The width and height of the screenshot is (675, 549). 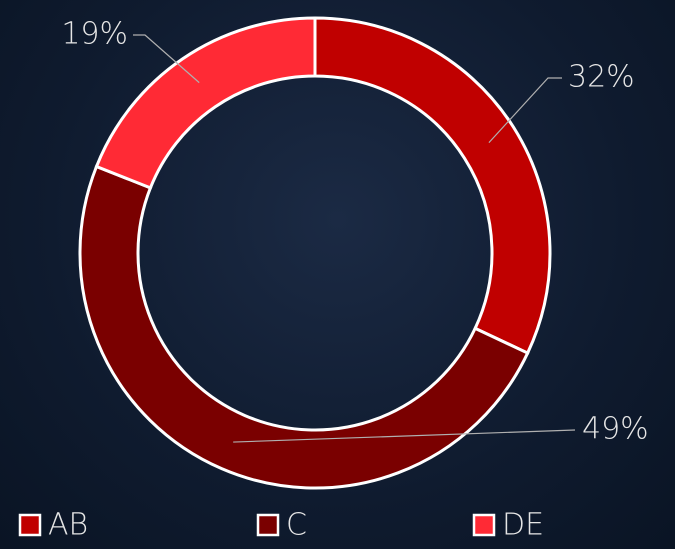 What do you see at coordinates (296, 525) in the screenshot?
I see `legend-label: C` at bounding box center [296, 525].